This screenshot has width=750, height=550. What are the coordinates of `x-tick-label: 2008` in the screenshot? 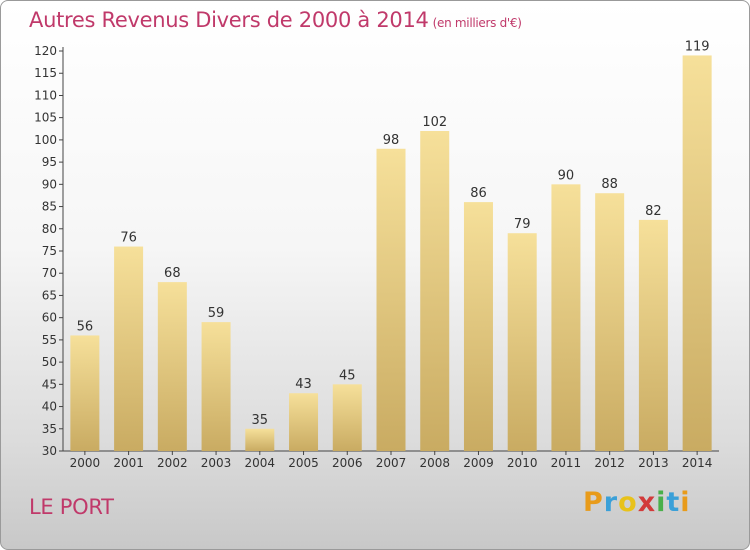 It's located at (434, 463).